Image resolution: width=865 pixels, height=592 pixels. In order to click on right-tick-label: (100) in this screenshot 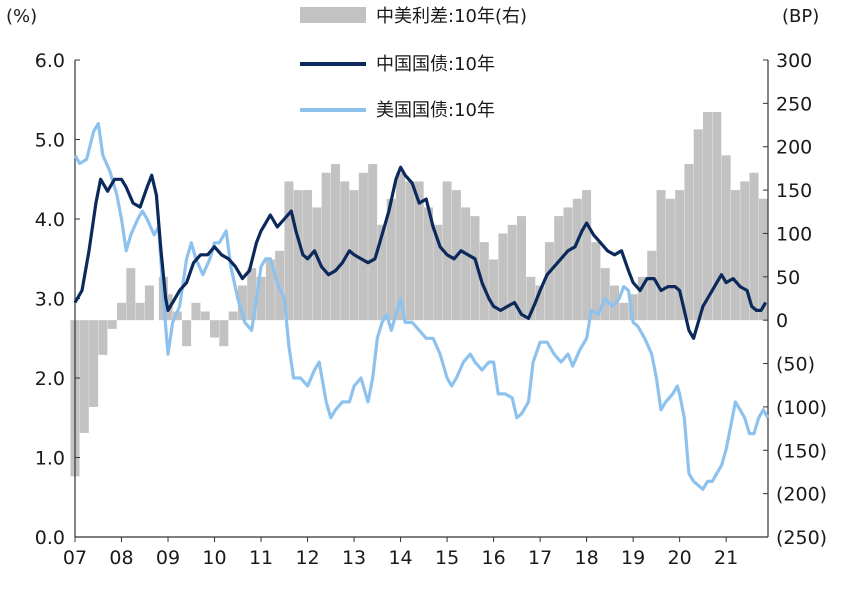, I will do `click(801, 408)`.